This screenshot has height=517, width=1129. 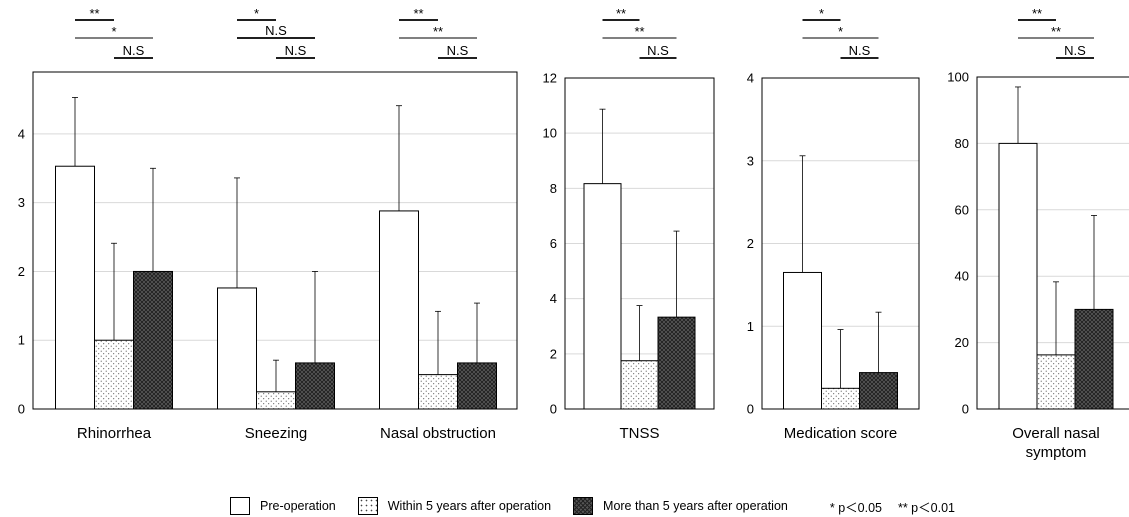 I want to click on panel-1-ytick-label: 3, so click(x=21, y=202).